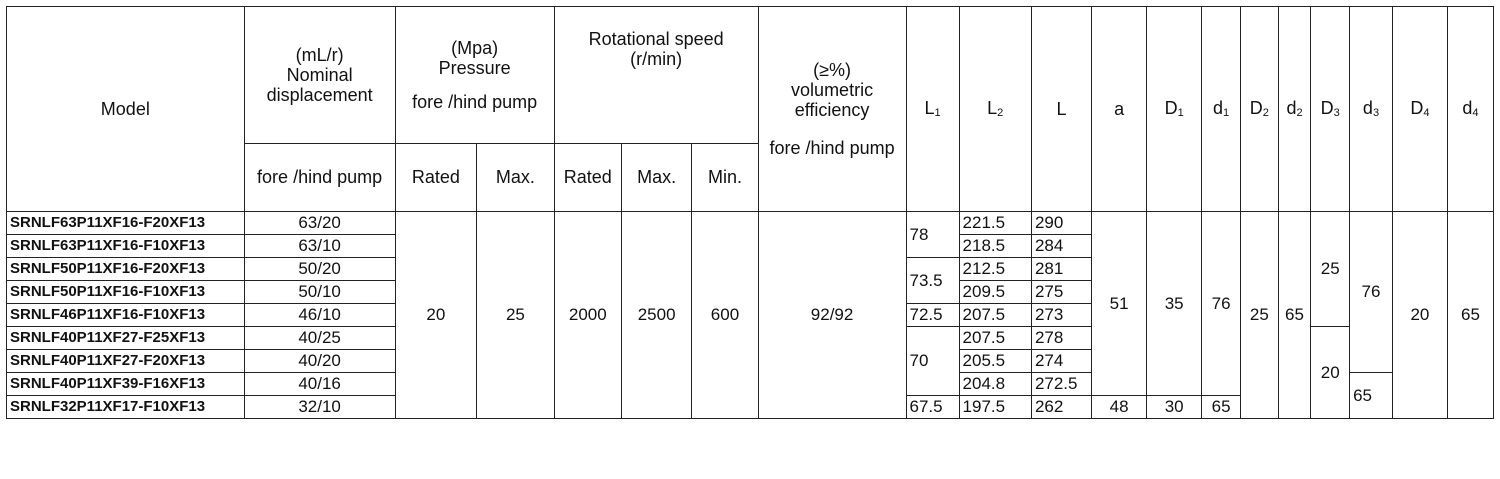  Describe the element at coordinates (319, 361) in the screenshot. I see `displacement-cell: 40/20` at that location.